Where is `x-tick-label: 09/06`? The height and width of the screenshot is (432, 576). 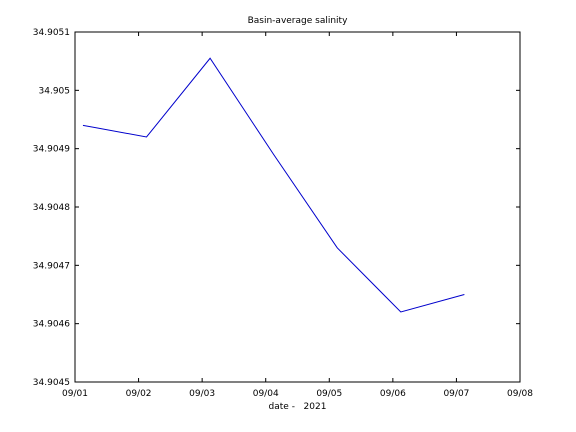 x-tick-label: 09/06 is located at coordinates (393, 394).